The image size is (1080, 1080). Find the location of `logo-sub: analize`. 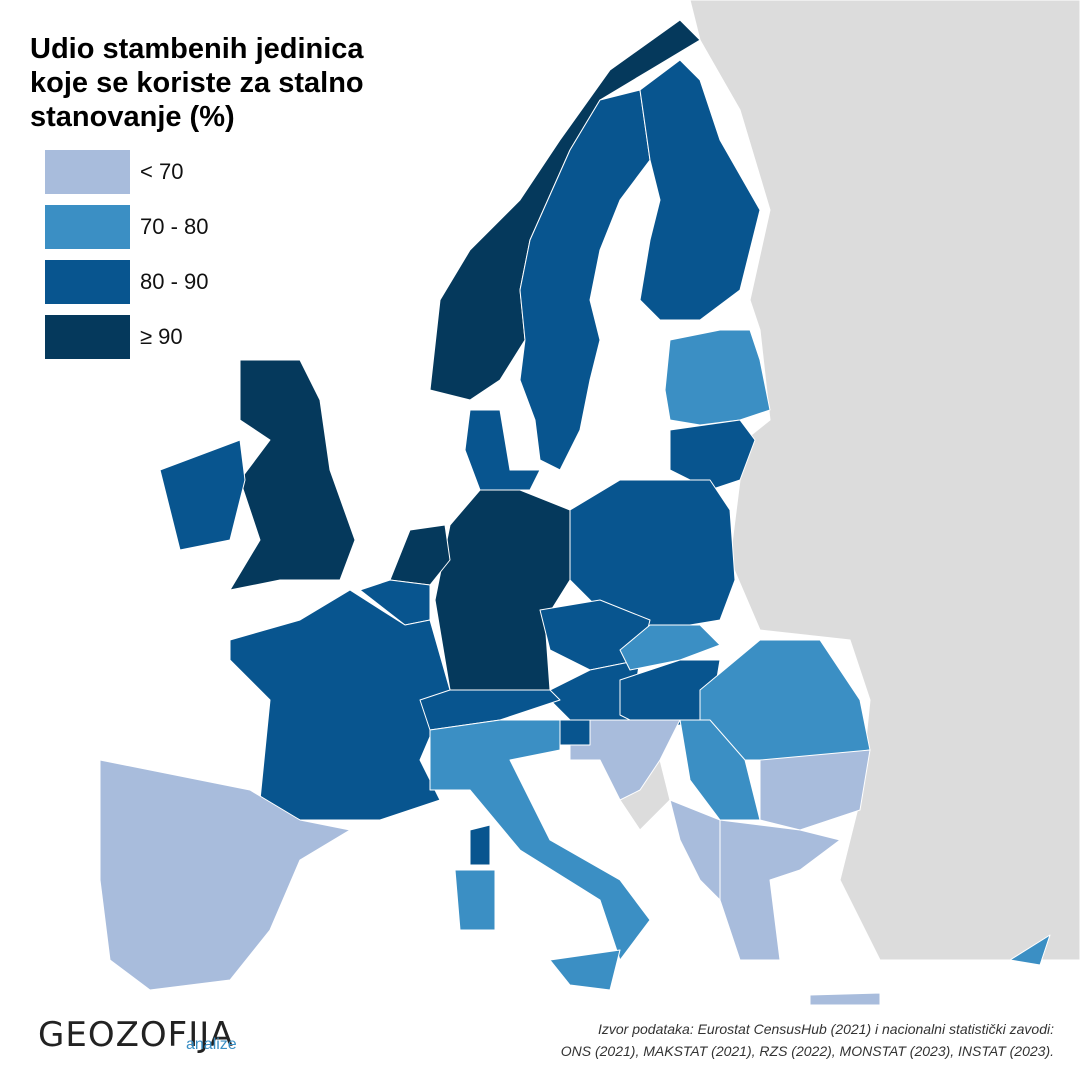

logo-sub: analize is located at coordinates (211, 1044).